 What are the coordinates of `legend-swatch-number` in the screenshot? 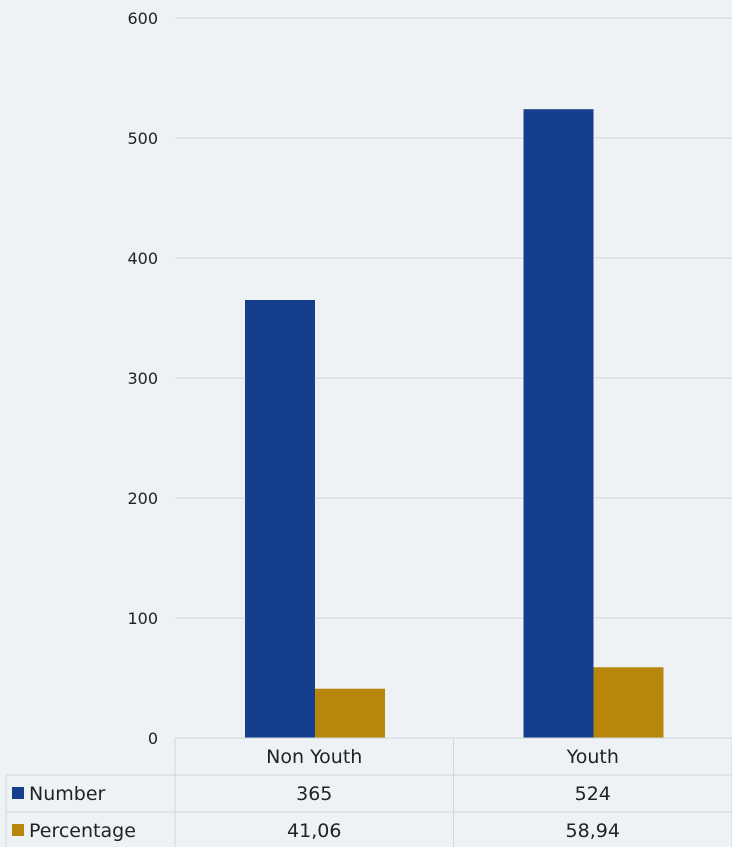 It's located at (18, 793).